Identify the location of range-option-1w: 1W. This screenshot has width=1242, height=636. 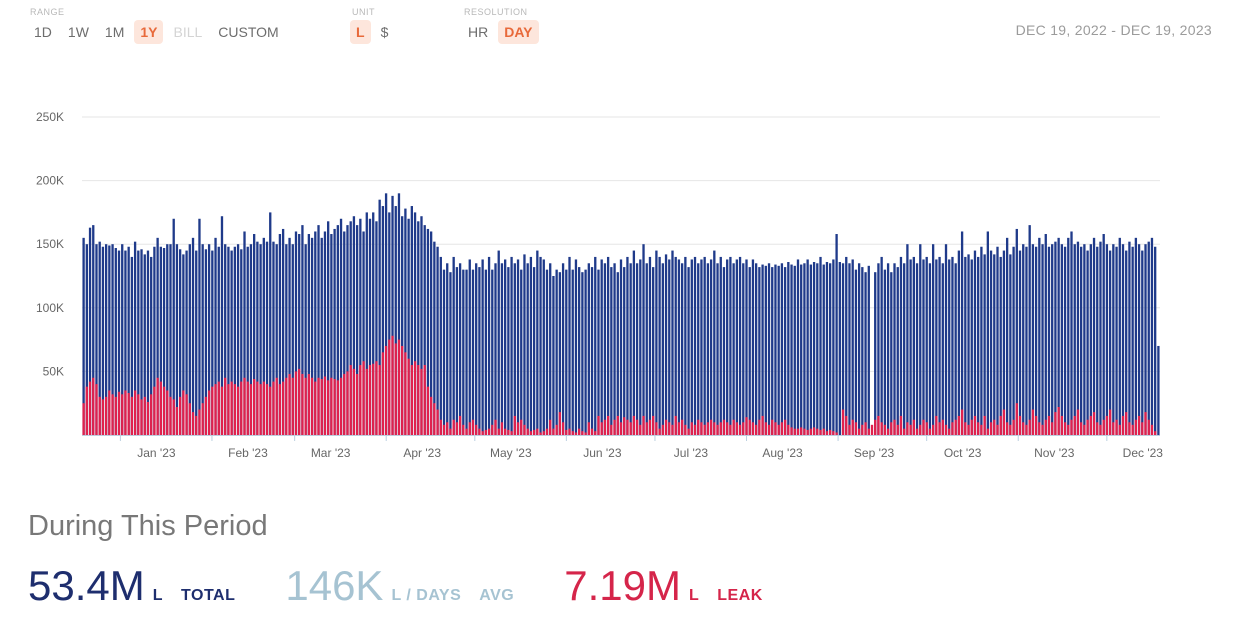
(78, 32).